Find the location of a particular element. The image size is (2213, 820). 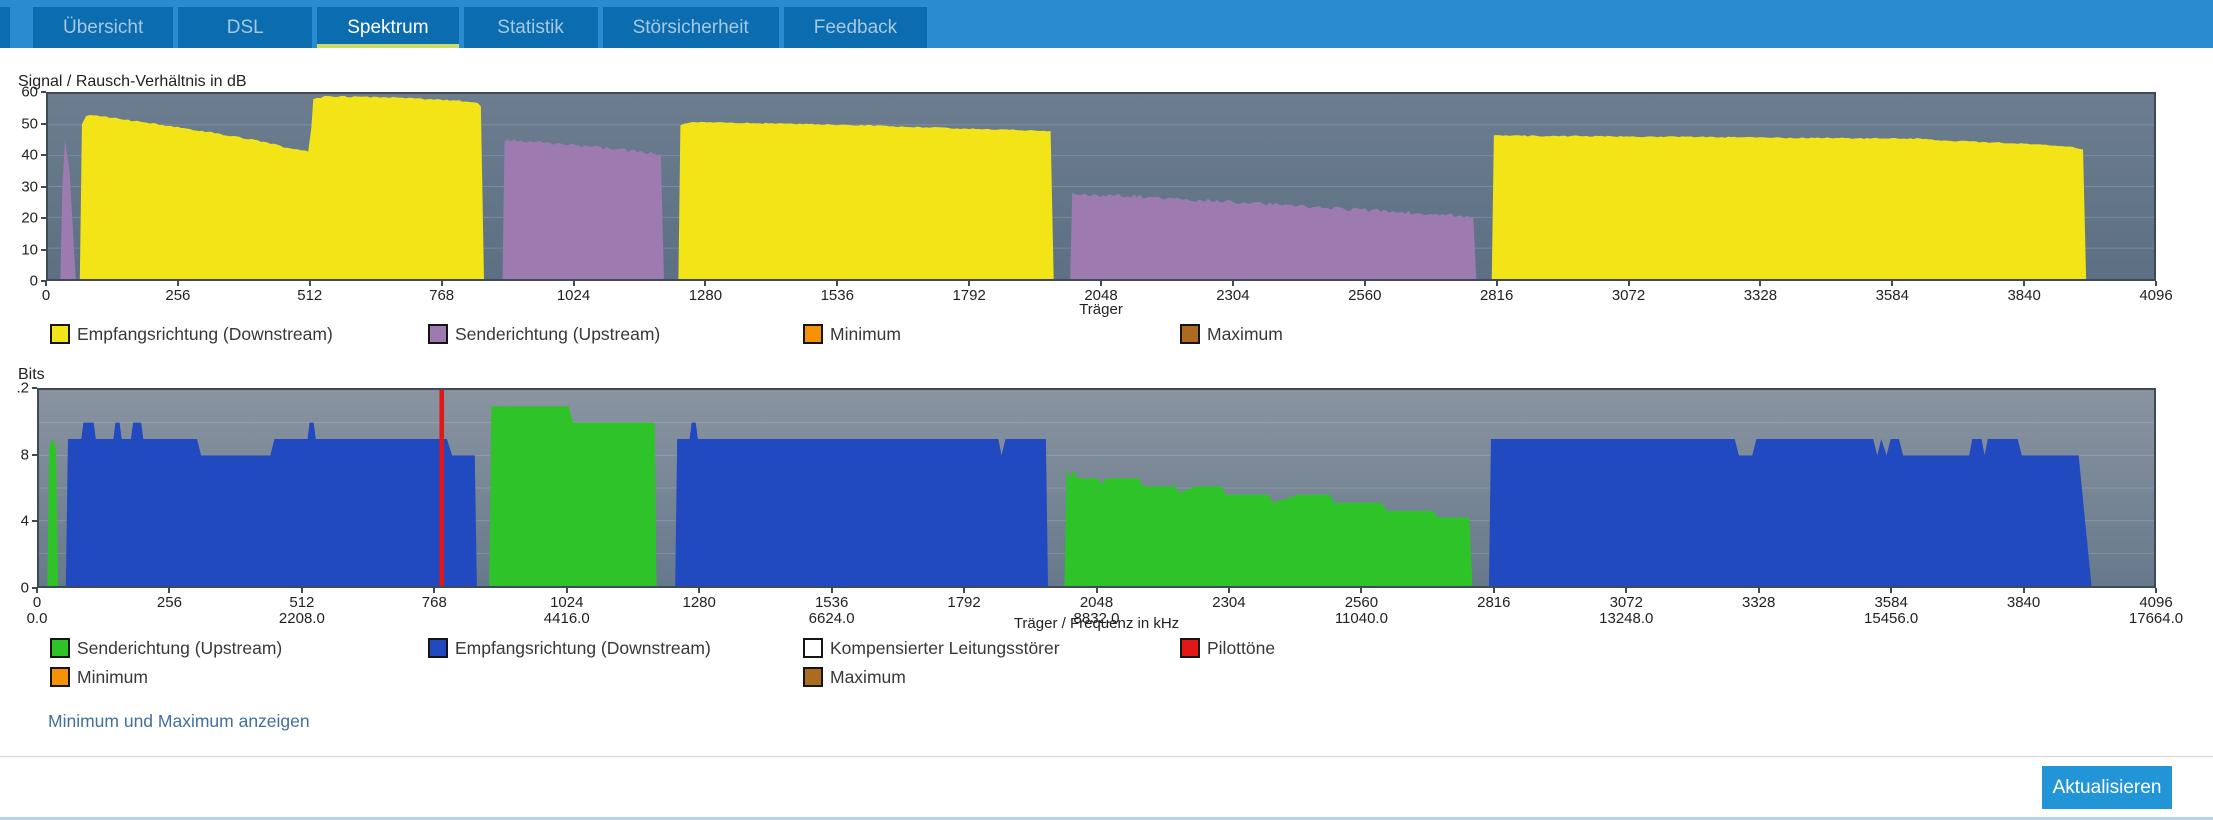

x-tick-freq-label: 15456.0 is located at coordinates (1891, 618).